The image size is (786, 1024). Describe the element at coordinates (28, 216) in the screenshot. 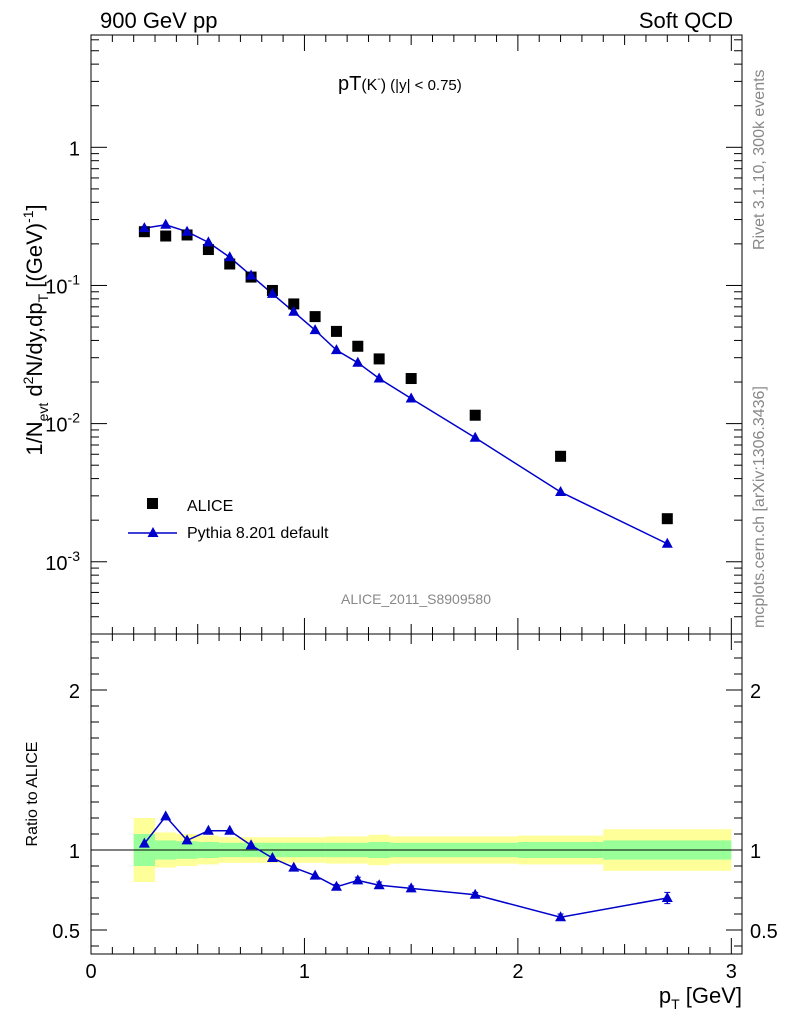

I see `ylabel-sup-m1: -1` at that location.